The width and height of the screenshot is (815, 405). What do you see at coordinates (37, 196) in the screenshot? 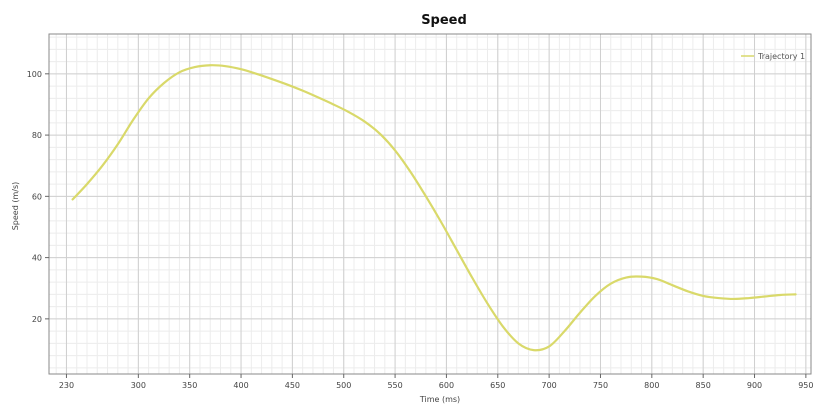
I see `y-tick-label: 60` at bounding box center [37, 196].